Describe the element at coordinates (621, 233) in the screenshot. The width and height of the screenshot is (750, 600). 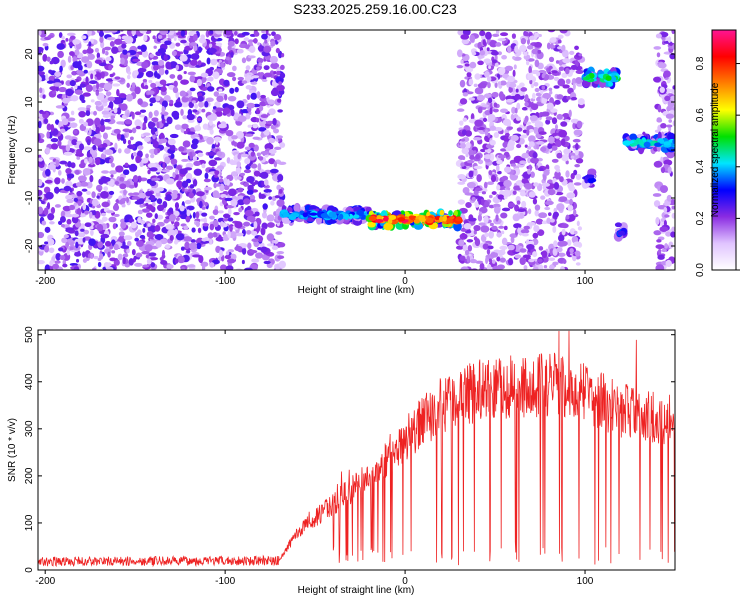
I see `signal-core-cell` at that location.